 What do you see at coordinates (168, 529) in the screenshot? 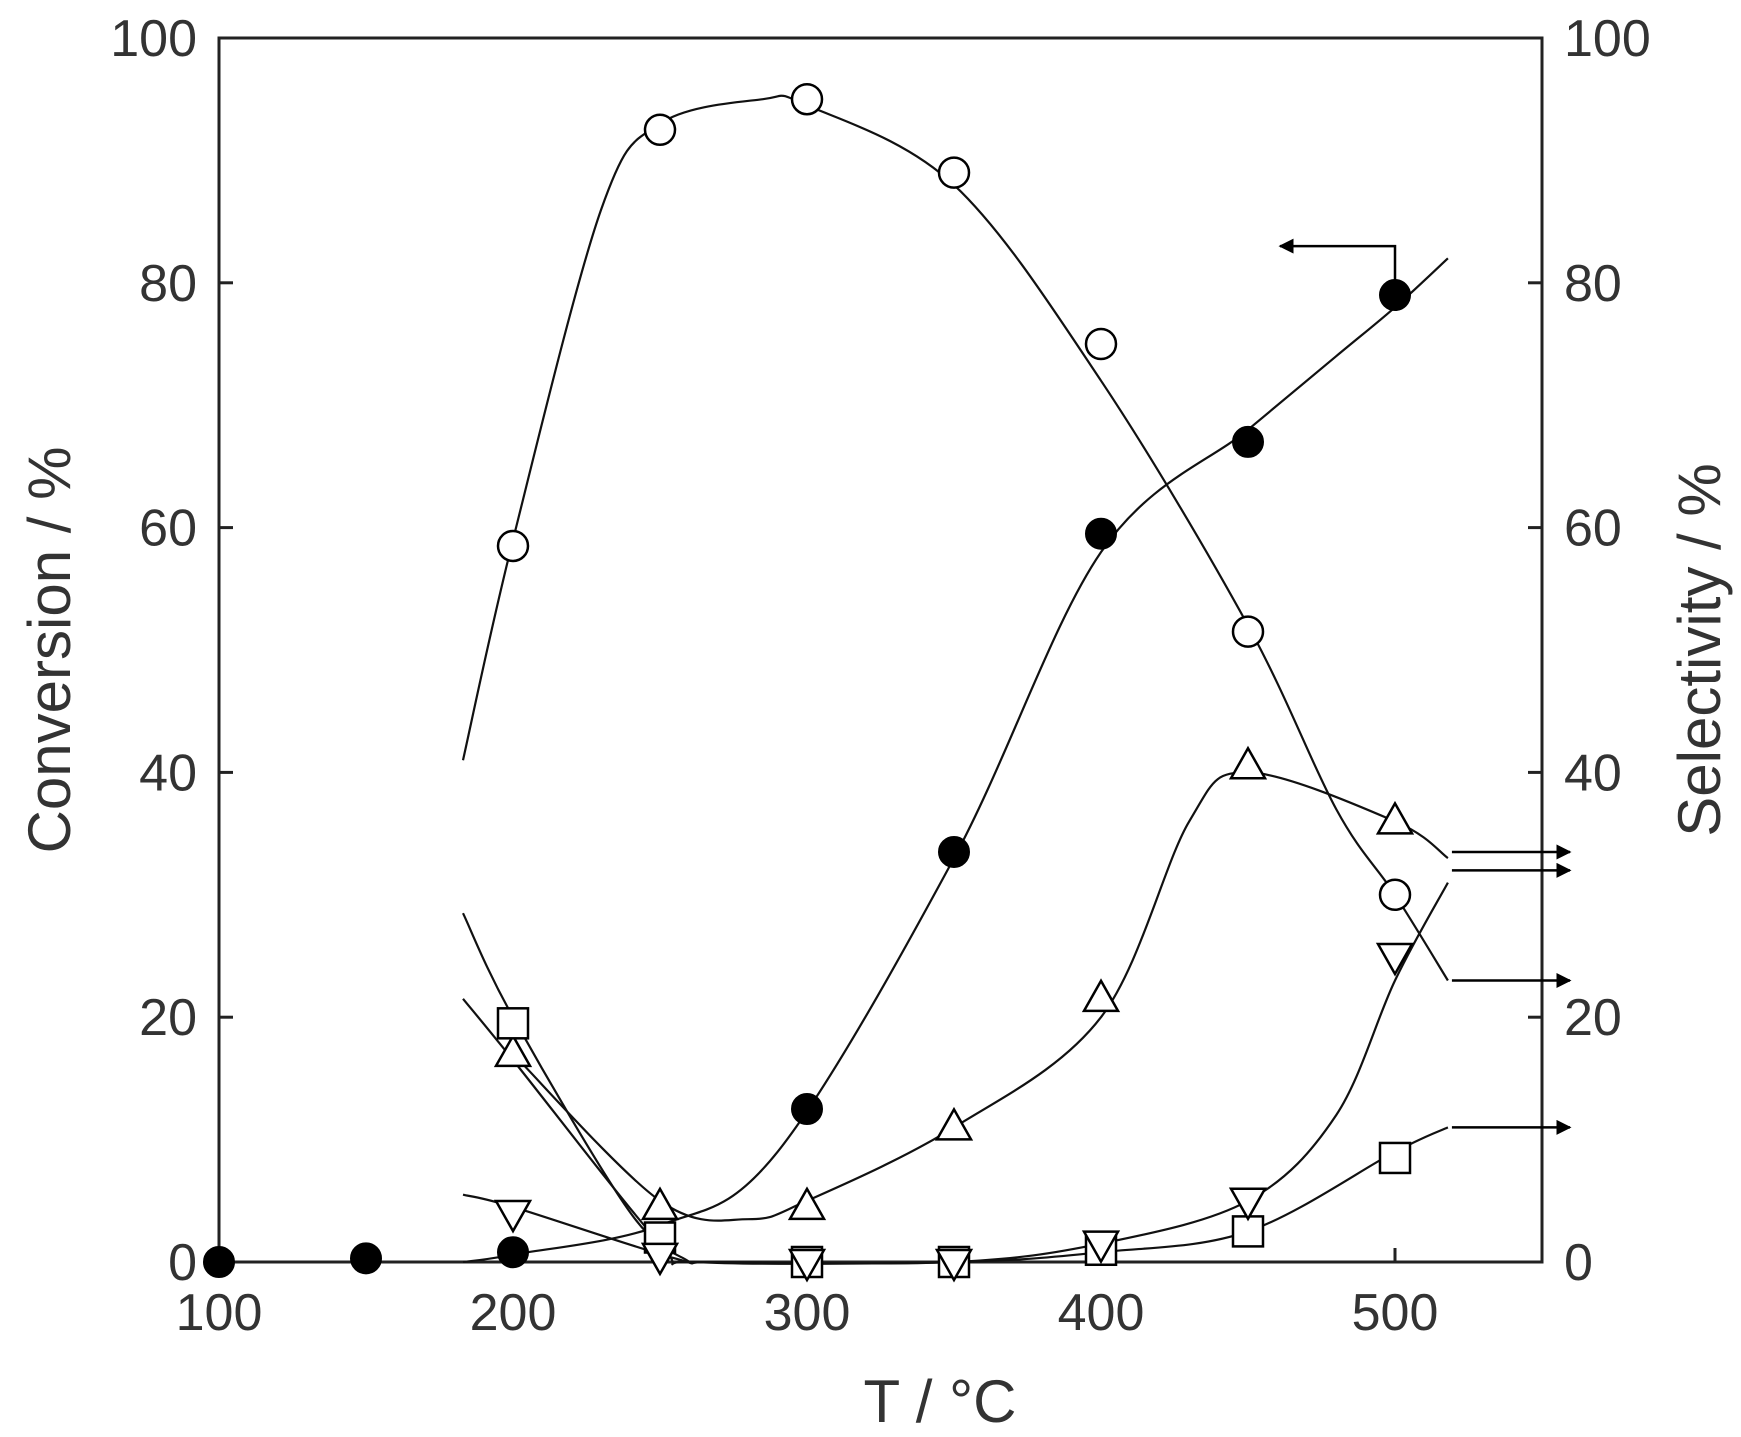
I see `left-y-tick-label: 60` at bounding box center [168, 529].